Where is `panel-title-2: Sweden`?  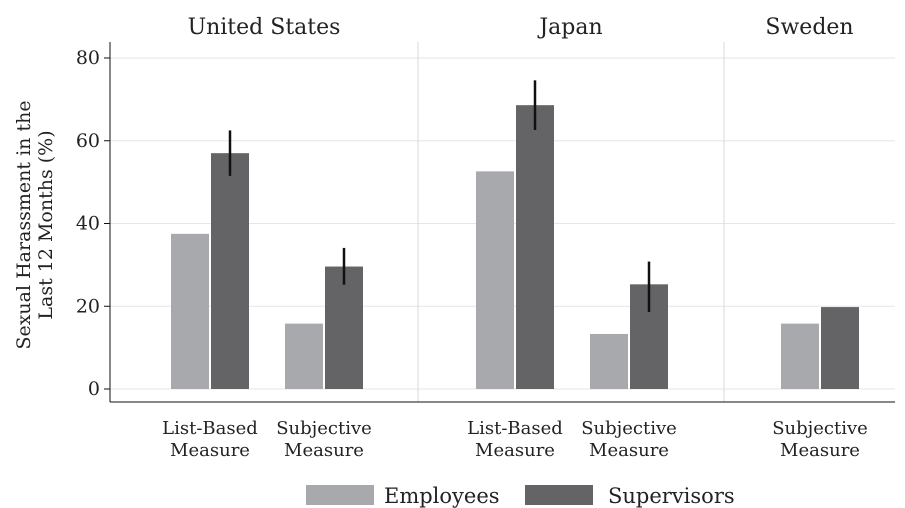 panel-title-2: Sweden is located at coordinates (809, 27).